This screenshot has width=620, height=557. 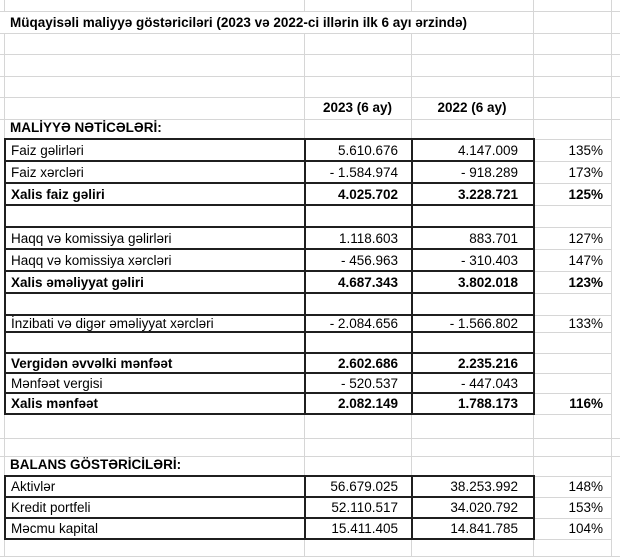 What do you see at coordinates (358, 238) in the screenshot?
I see `value-2023: 1.118.603` at bounding box center [358, 238].